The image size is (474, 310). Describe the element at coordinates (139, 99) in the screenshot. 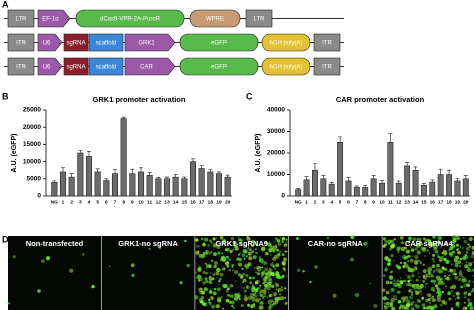

I see `chart-title: GRK1 promoter activation` at that location.